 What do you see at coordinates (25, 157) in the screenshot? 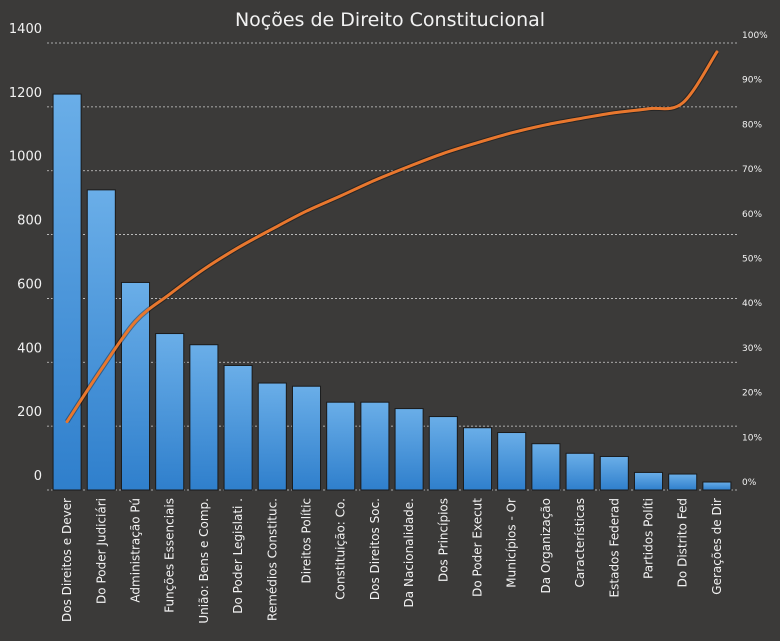
I see `y-tick-label: 1000` at bounding box center [25, 157].